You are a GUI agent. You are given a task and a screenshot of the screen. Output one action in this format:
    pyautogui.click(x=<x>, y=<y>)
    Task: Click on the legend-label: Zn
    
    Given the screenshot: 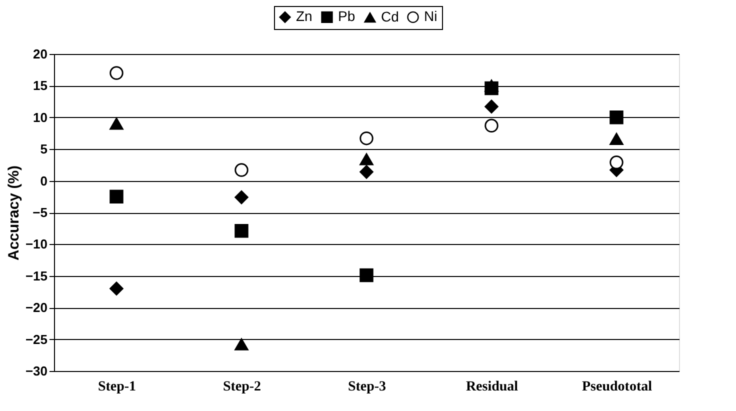 What is the action you would take?
    pyautogui.click(x=304, y=16)
    